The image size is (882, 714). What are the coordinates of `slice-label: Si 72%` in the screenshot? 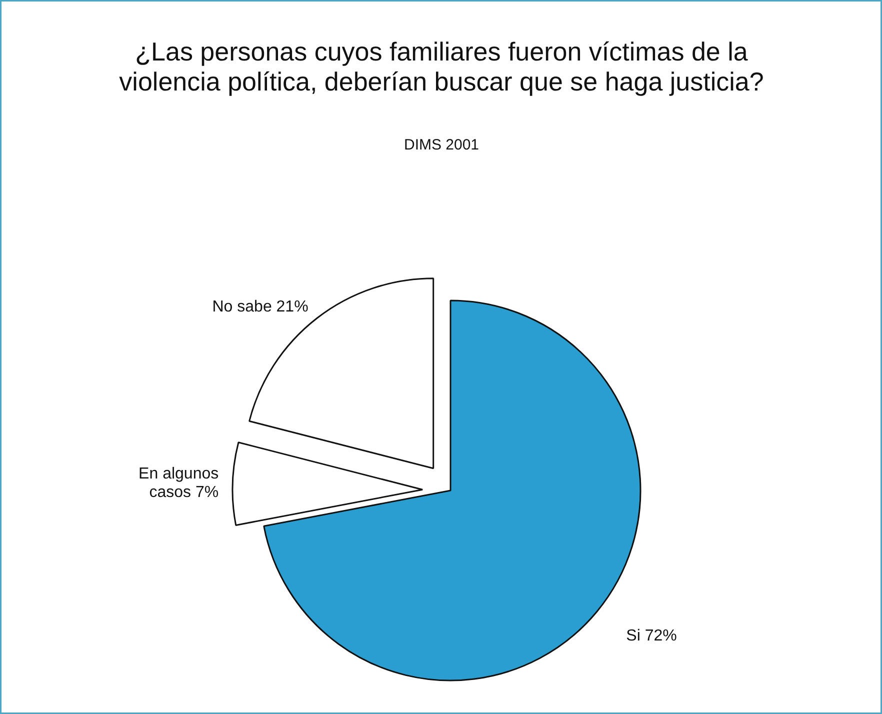 It's located at (651, 635).